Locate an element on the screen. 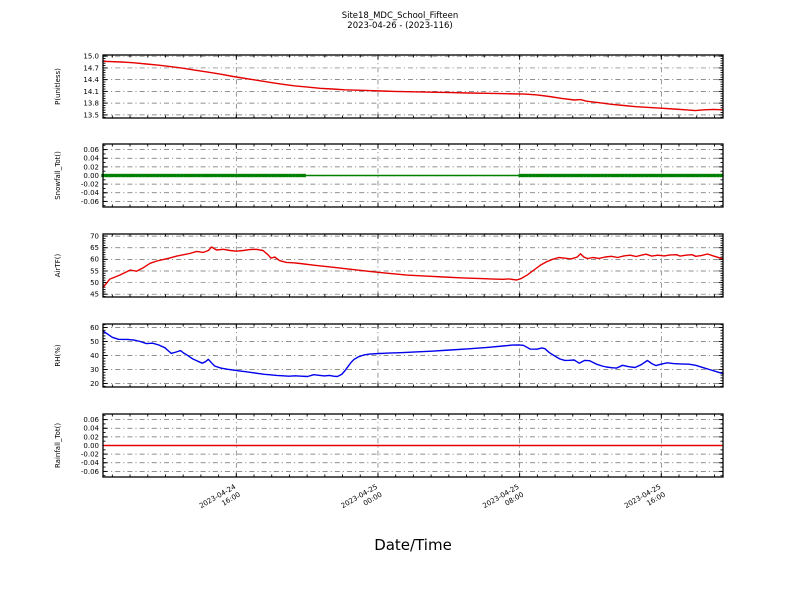 This screenshot has height=600, width=800. grid-airtf is located at coordinates (413, 265).